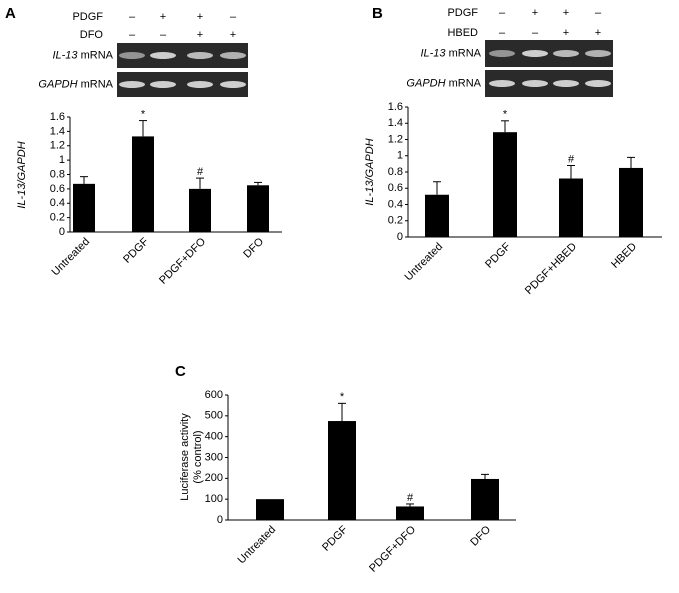 Image resolution: width=679 pixels, height=593 pixels. Describe the element at coordinates (214, 457) in the screenshot. I see `y-tick-label: 300` at that location.